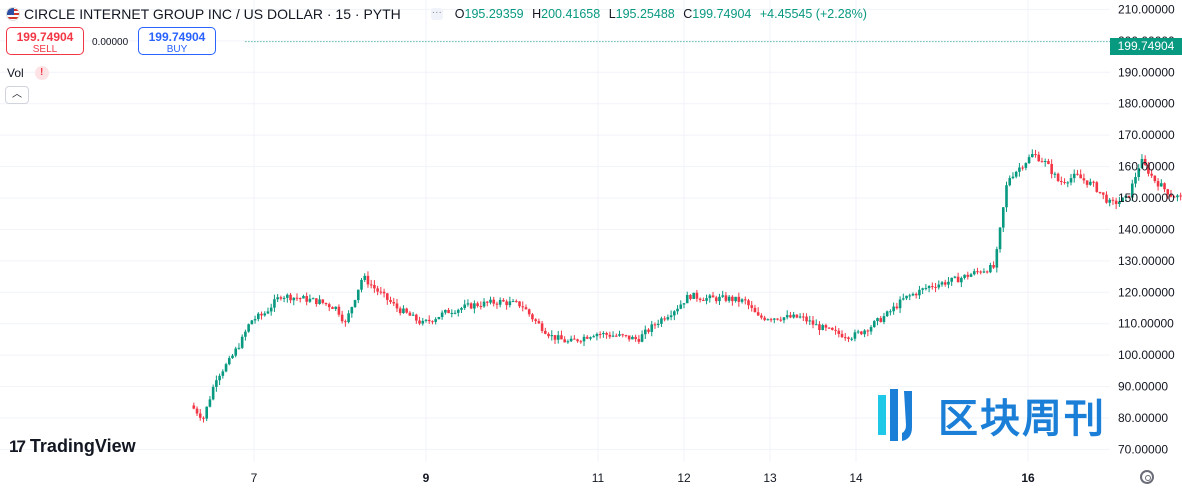  What do you see at coordinates (1022, 419) in the screenshot?
I see `watermark-text: 区块周刊` at bounding box center [1022, 419].